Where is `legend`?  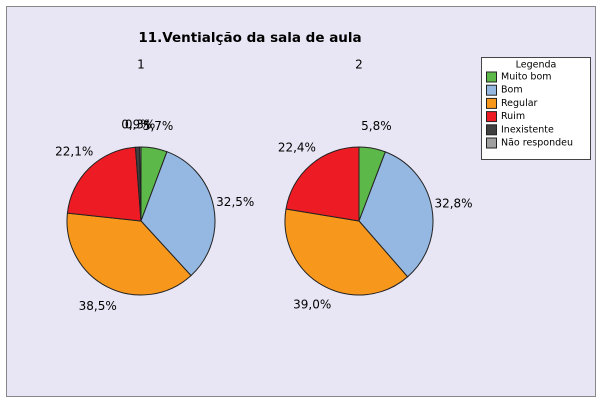 legend is located at coordinates (536, 108).